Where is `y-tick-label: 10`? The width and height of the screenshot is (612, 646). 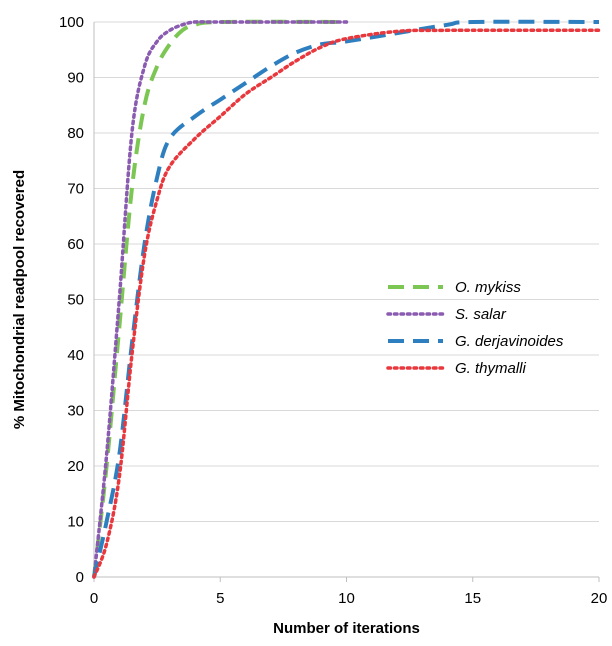
y-tick-label: 10 is located at coordinates (75, 522).